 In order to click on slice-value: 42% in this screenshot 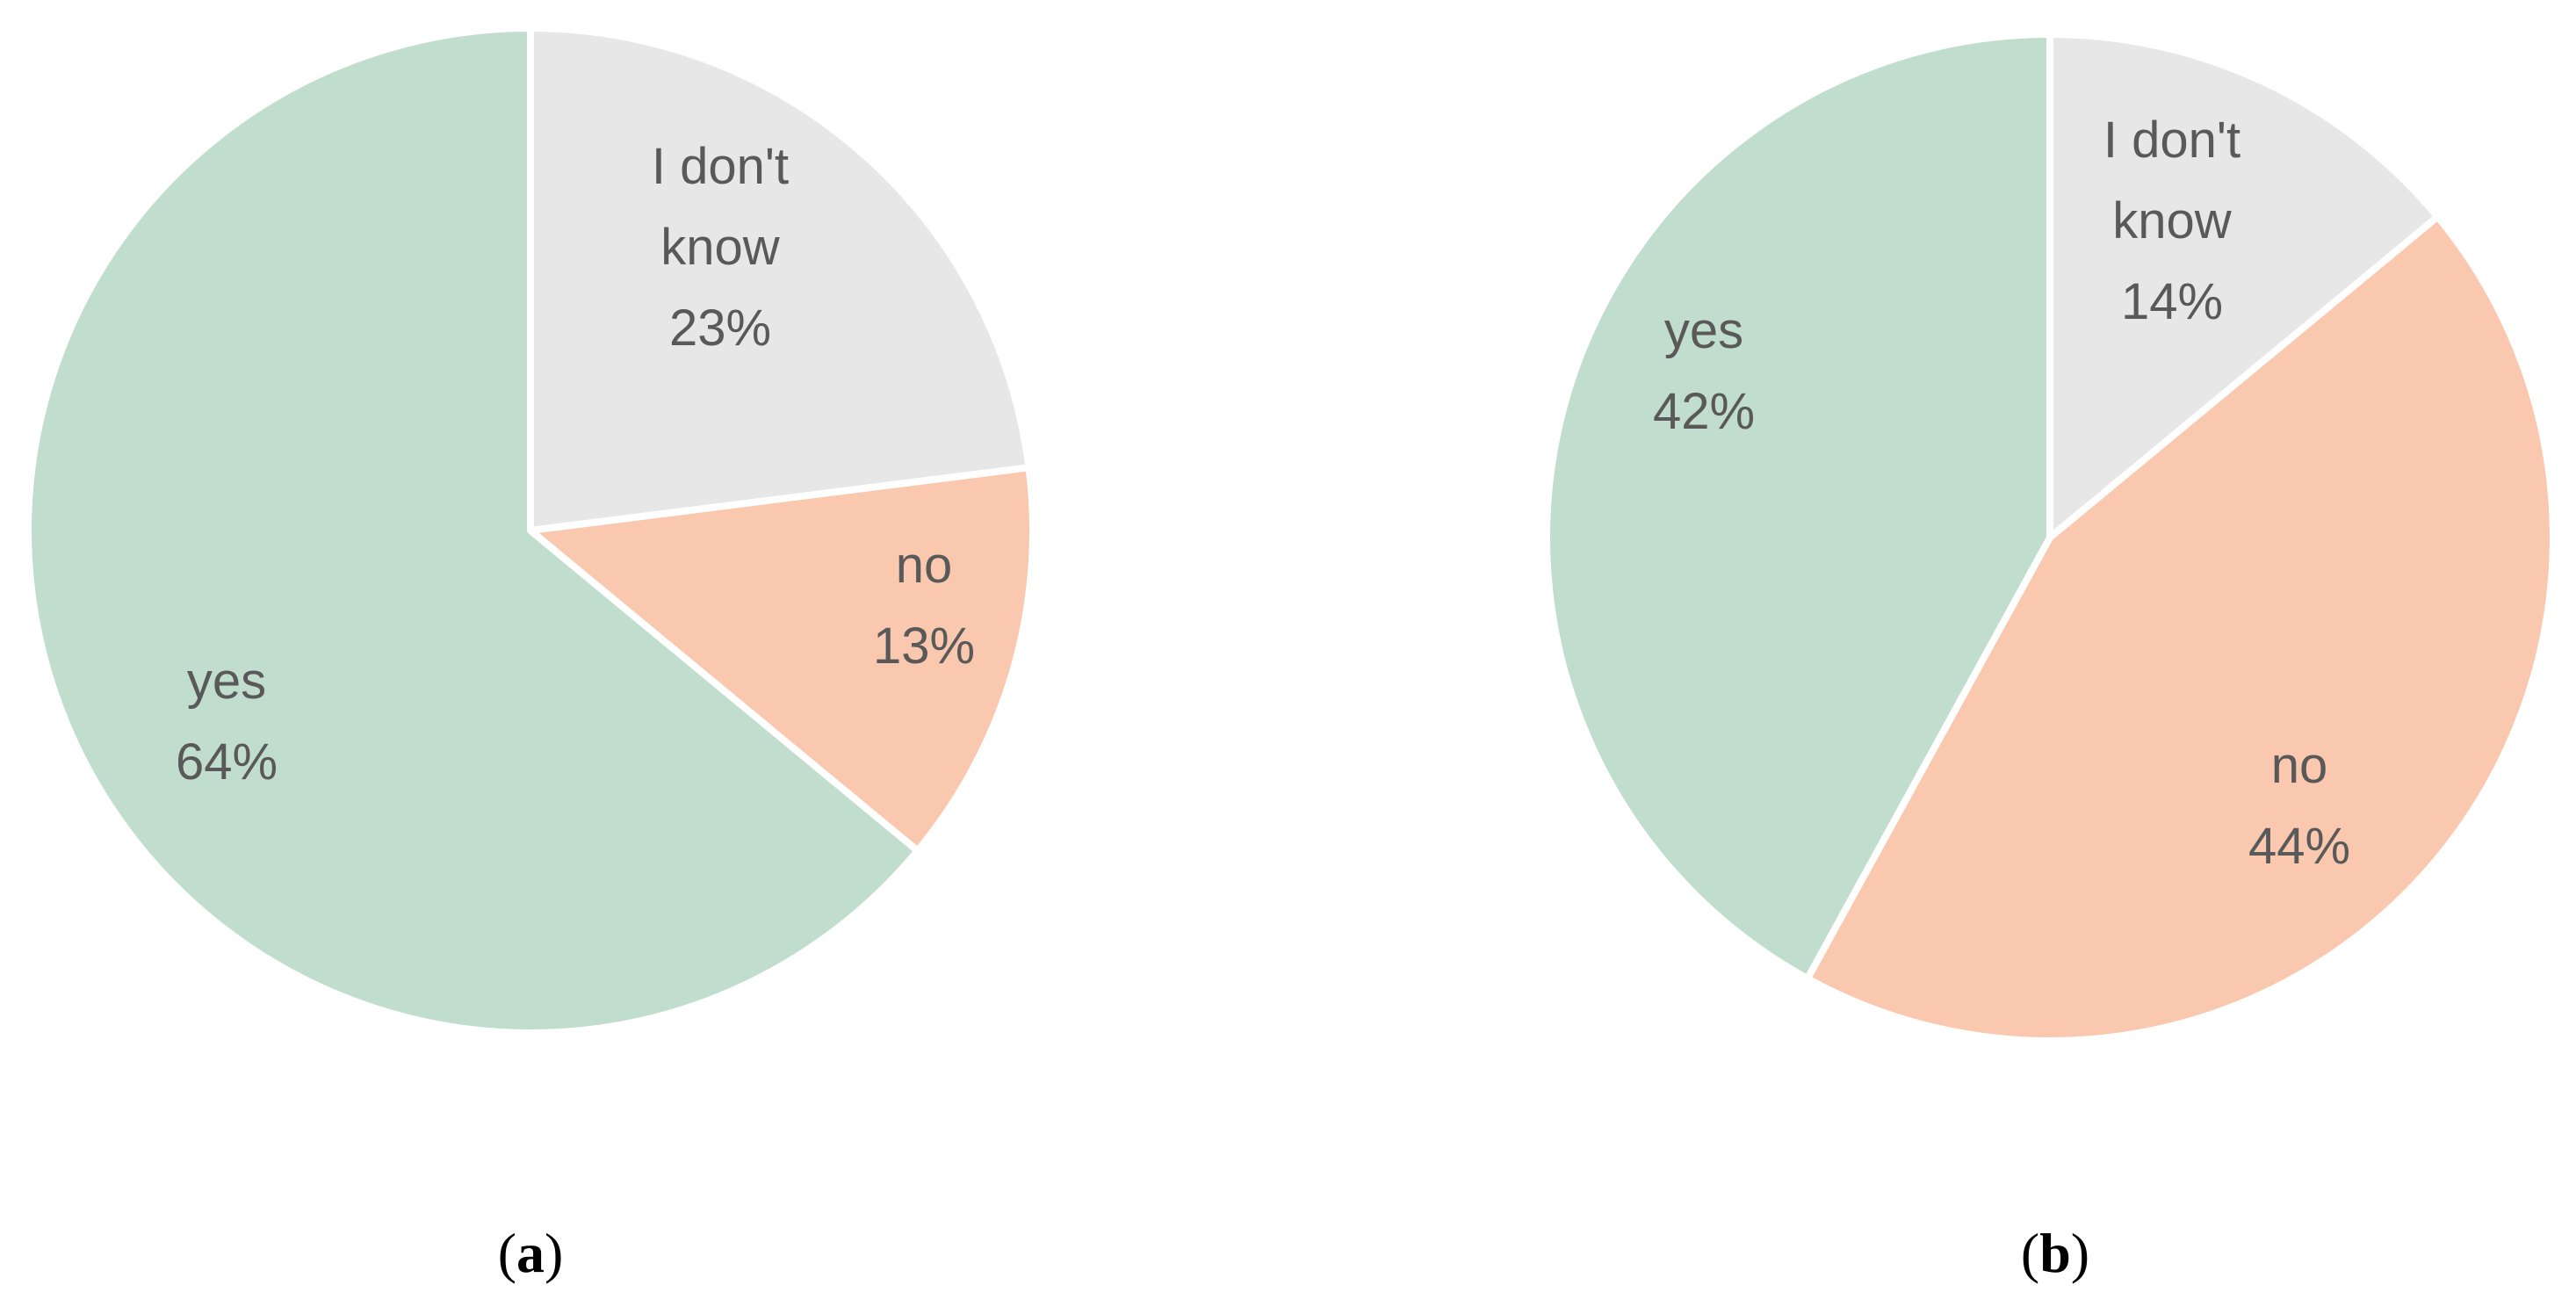, I will do `click(1704, 412)`.